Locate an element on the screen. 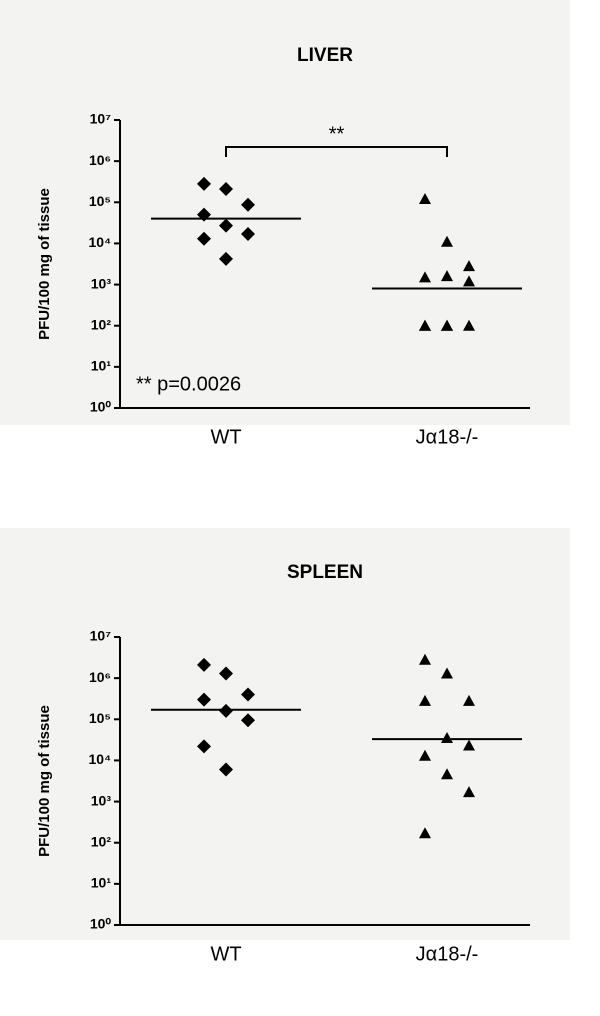 The image size is (600, 1016). chart-title: SPLEEN is located at coordinates (325, 572).